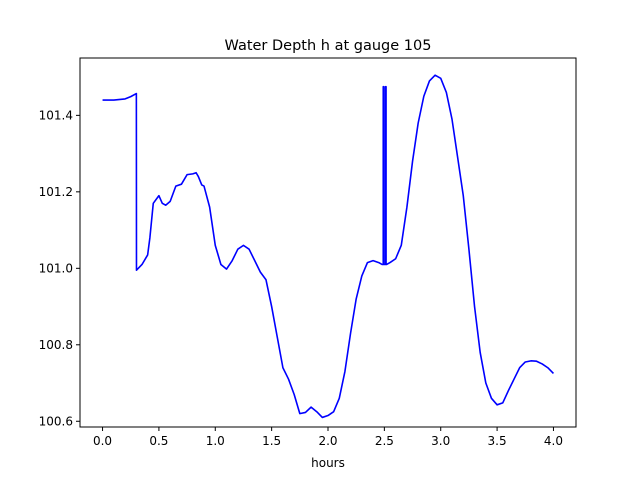 The image size is (640, 480). I want to click on chart-title: Water Depth h at gauge 105, so click(328, 46).